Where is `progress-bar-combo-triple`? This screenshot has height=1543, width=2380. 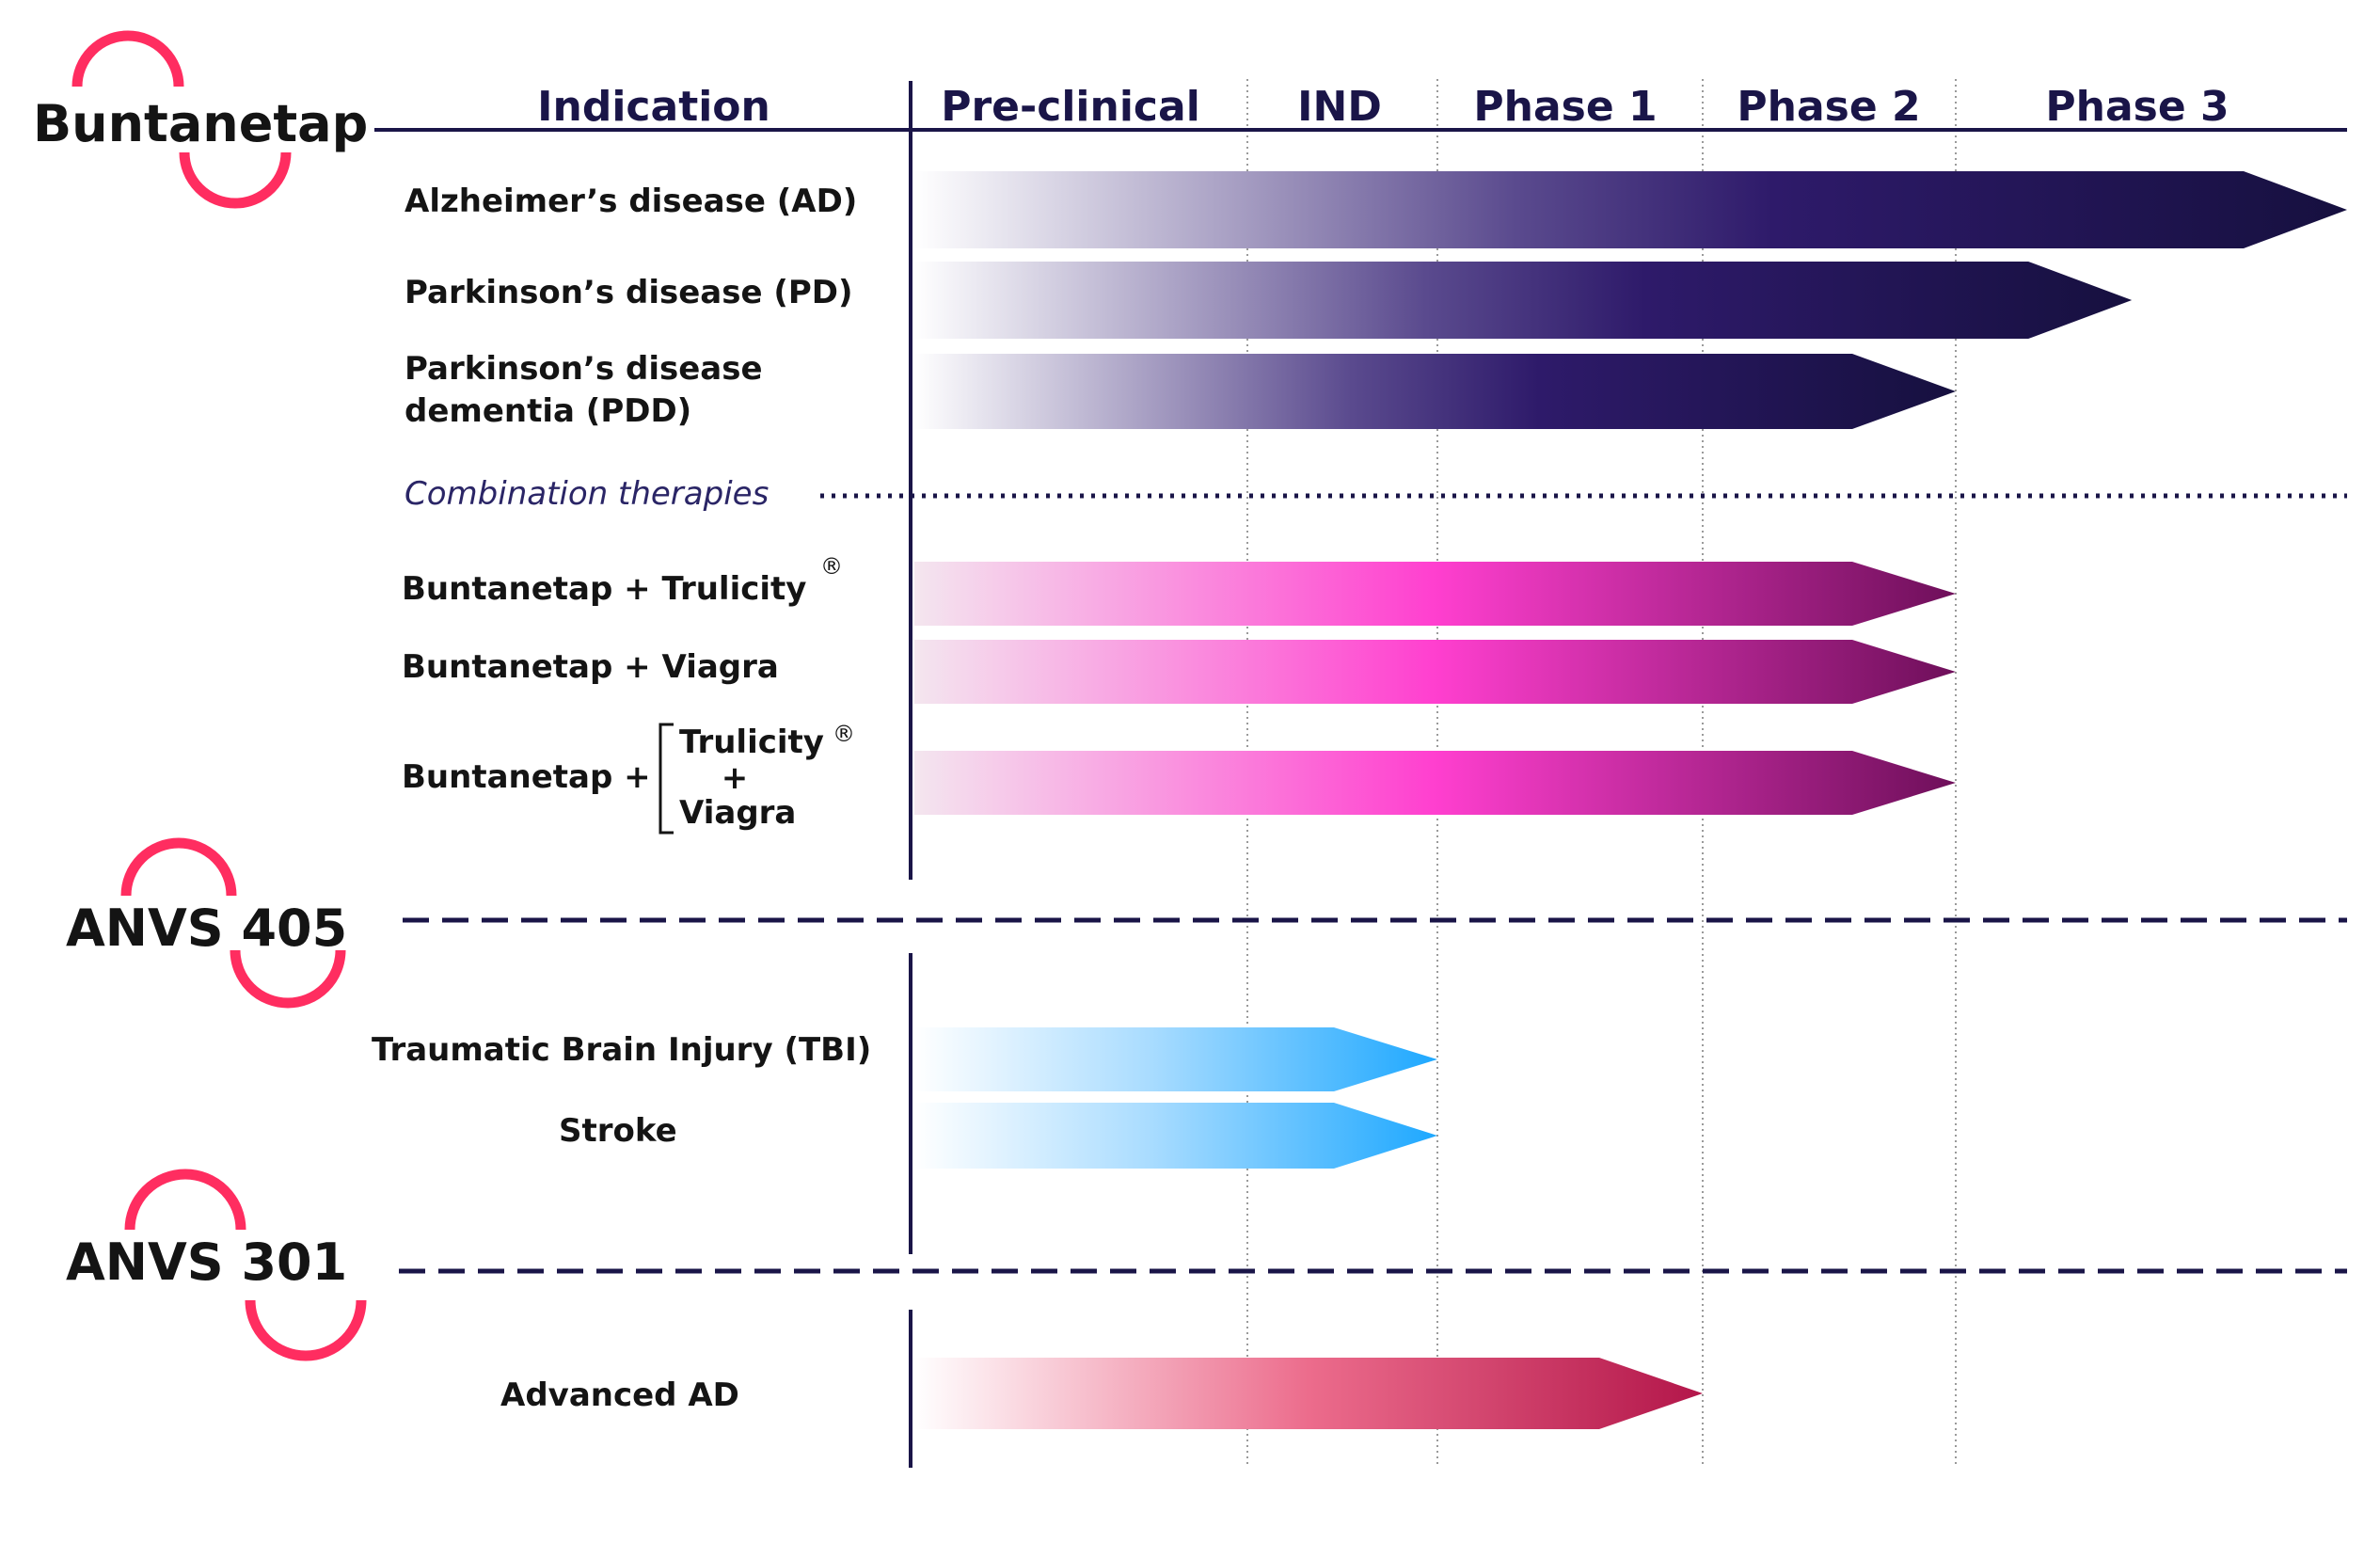
progress-bar-combo-triple is located at coordinates (1435, 783).